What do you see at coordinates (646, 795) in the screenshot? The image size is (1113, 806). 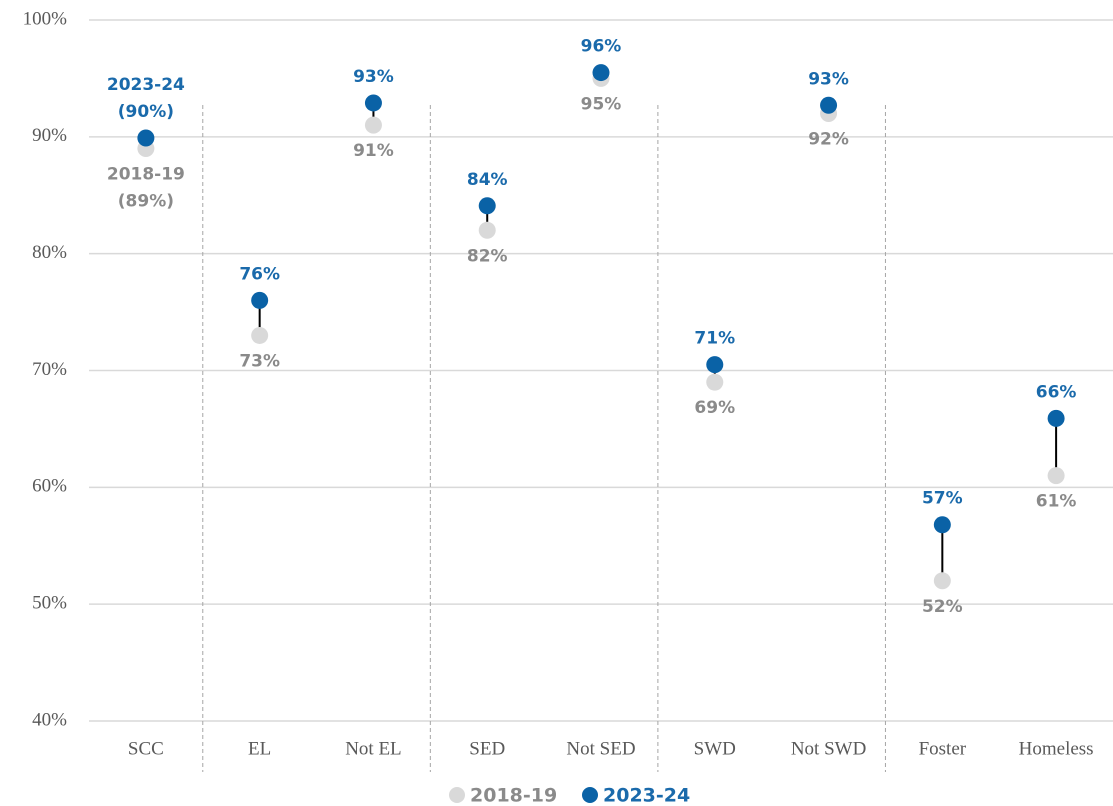 I see `legend-label: 2023-24` at bounding box center [646, 795].